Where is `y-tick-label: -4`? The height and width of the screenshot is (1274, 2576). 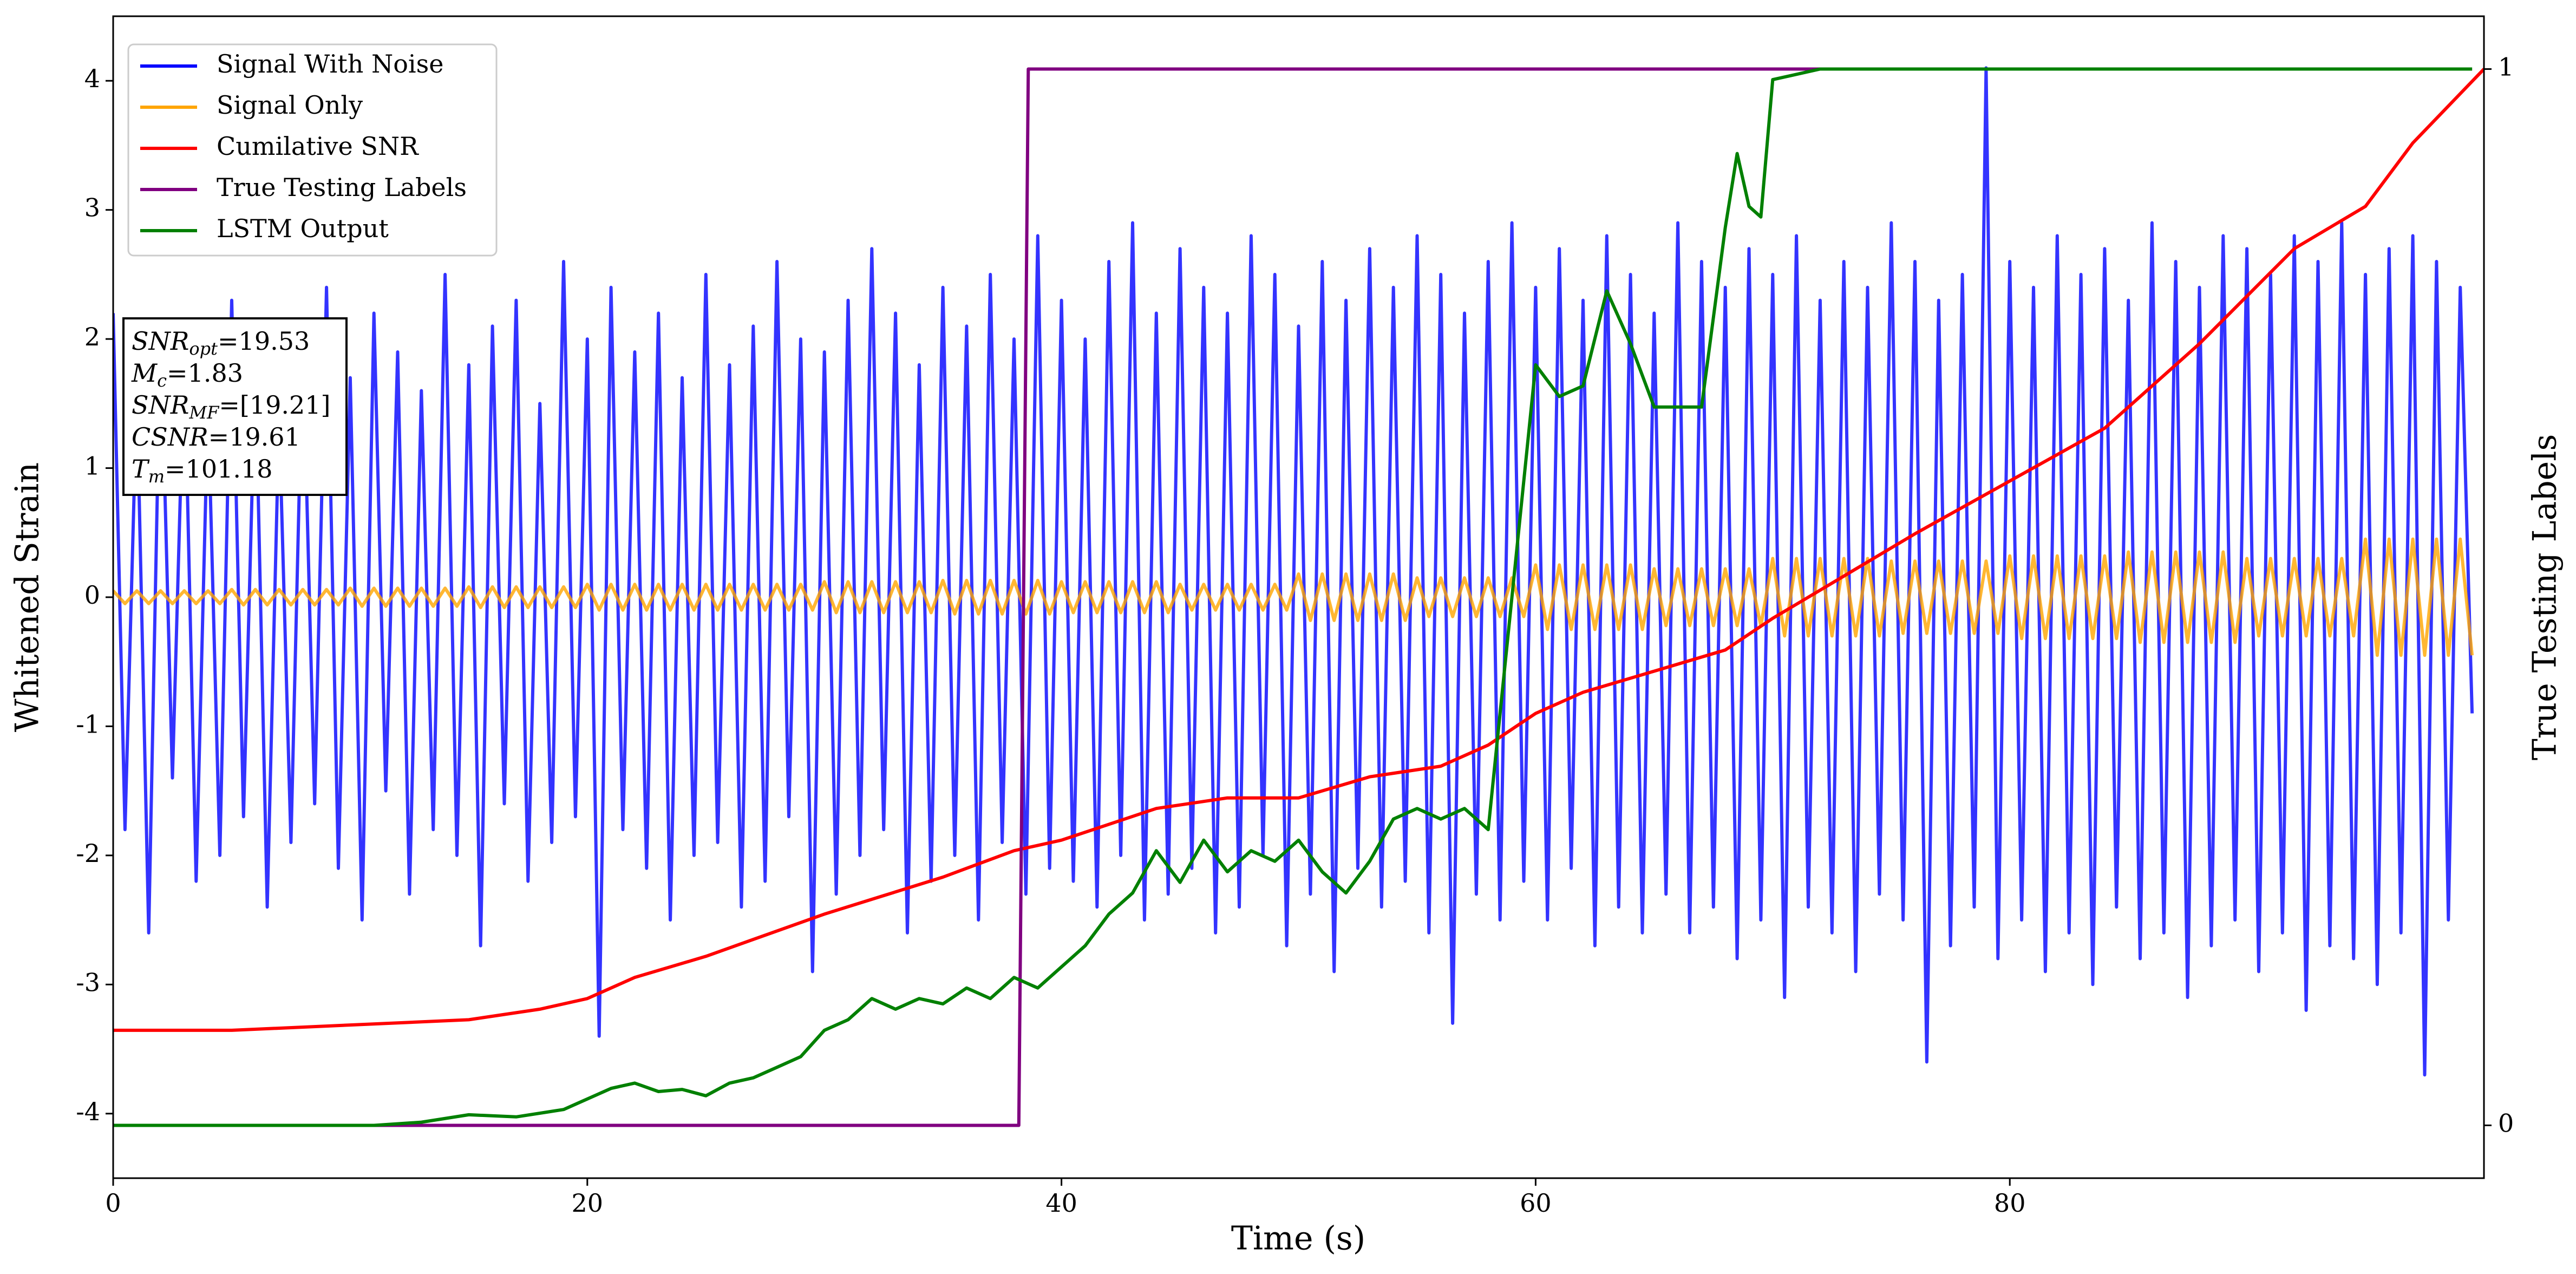 y-tick-label: -4 is located at coordinates (88, 1111).